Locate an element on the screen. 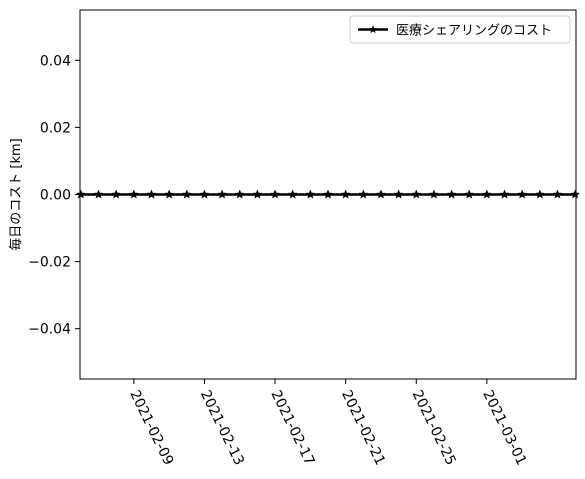  legend: 医療シェアリングのコスト is located at coordinates (460, 29).